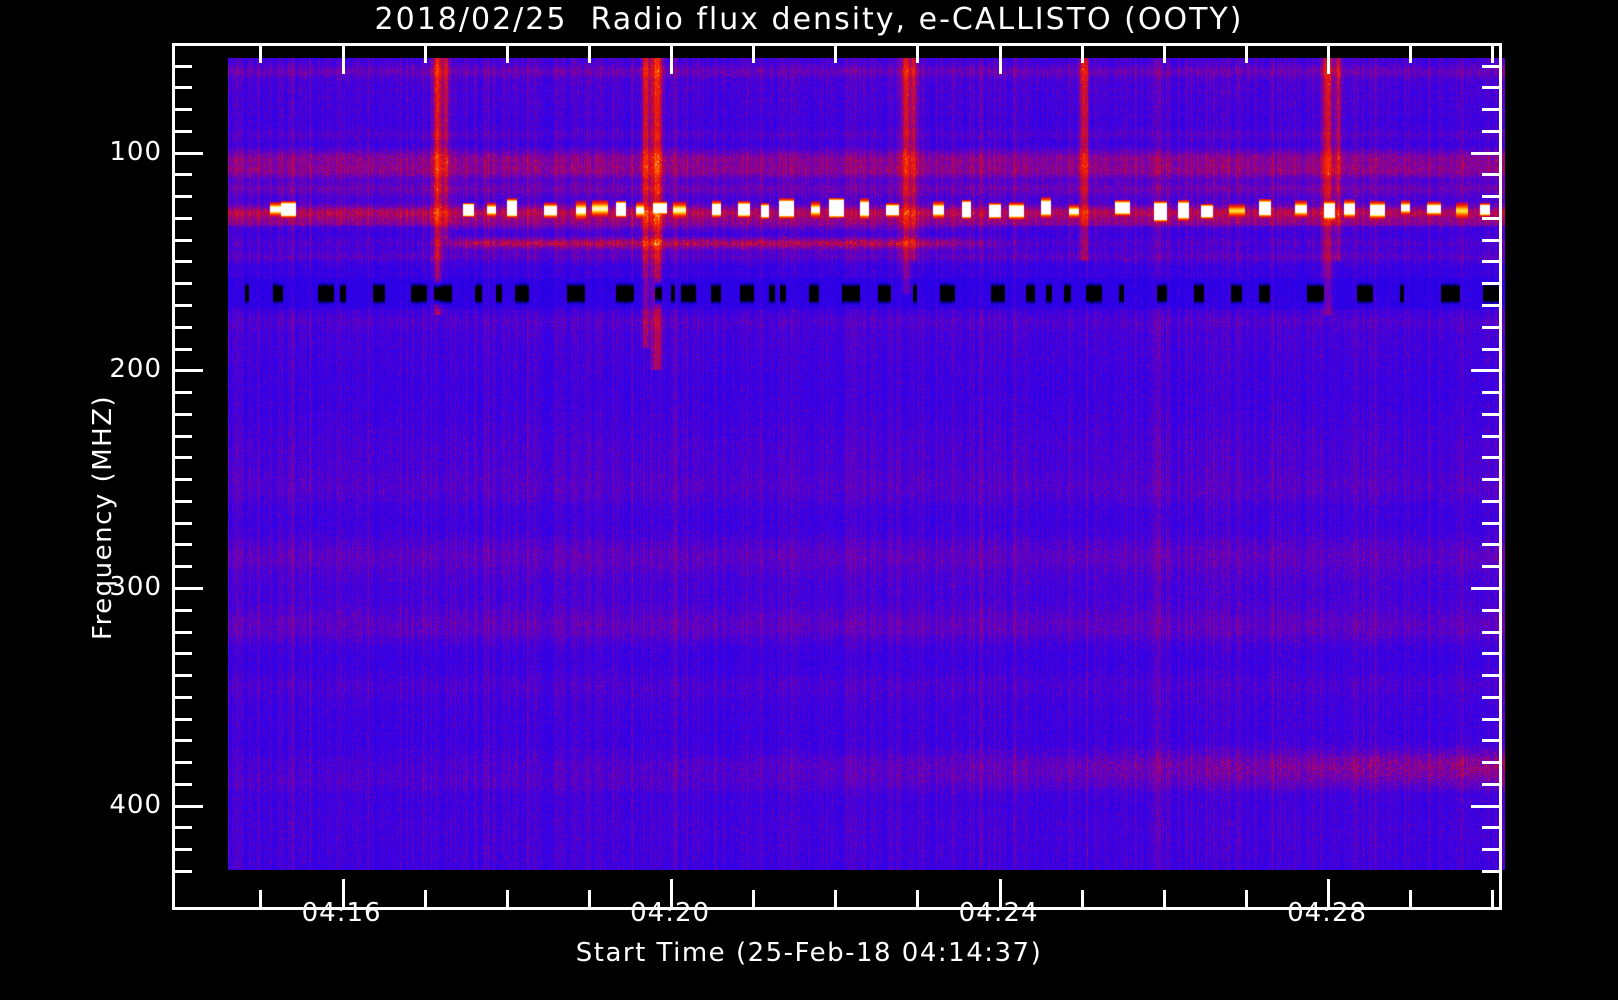 Image resolution: width=1618 pixels, height=1000 pixels. I want to click on y-tick-label: 200, so click(135, 369).